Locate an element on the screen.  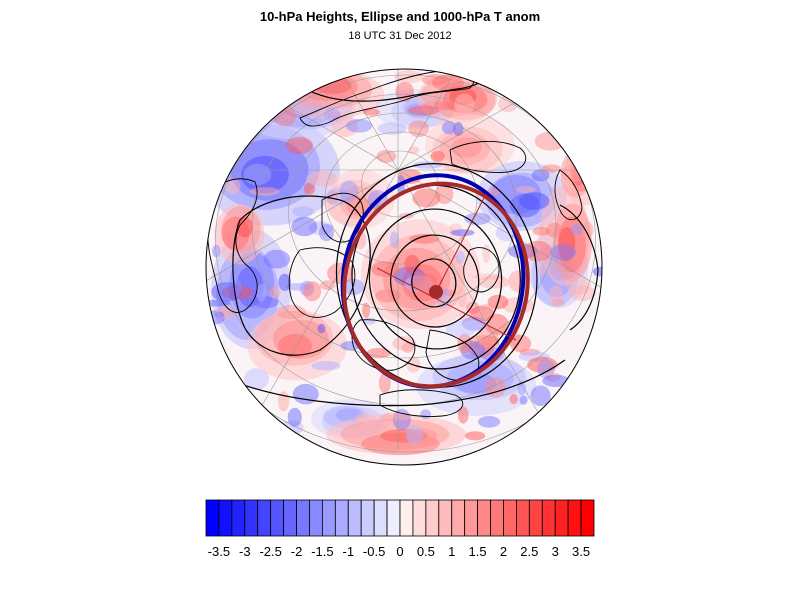
colorbar-tick-label: -1.5 is located at coordinates (322, 551).